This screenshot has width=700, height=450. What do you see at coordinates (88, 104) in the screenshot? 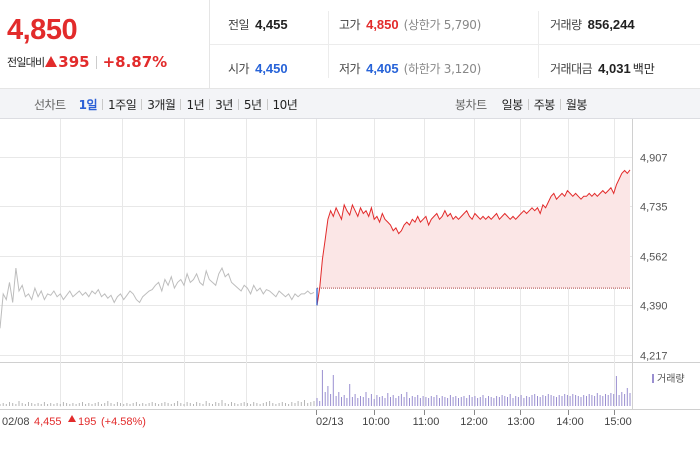
I see `line-period-tab-0: 1일` at bounding box center [88, 104].